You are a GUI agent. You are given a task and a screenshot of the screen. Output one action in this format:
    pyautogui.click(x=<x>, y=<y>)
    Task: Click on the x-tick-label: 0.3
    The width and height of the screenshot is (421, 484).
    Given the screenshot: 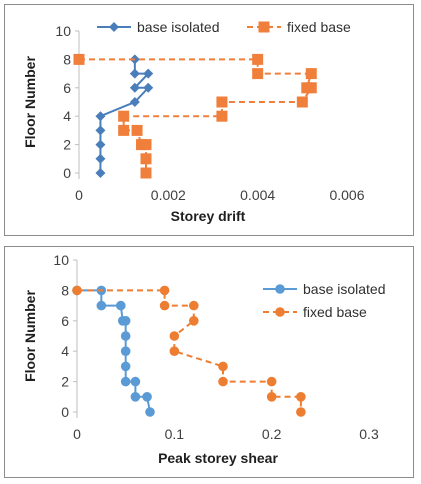 What is the action you would take?
    pyautogui.click(x=369, y=434)
    